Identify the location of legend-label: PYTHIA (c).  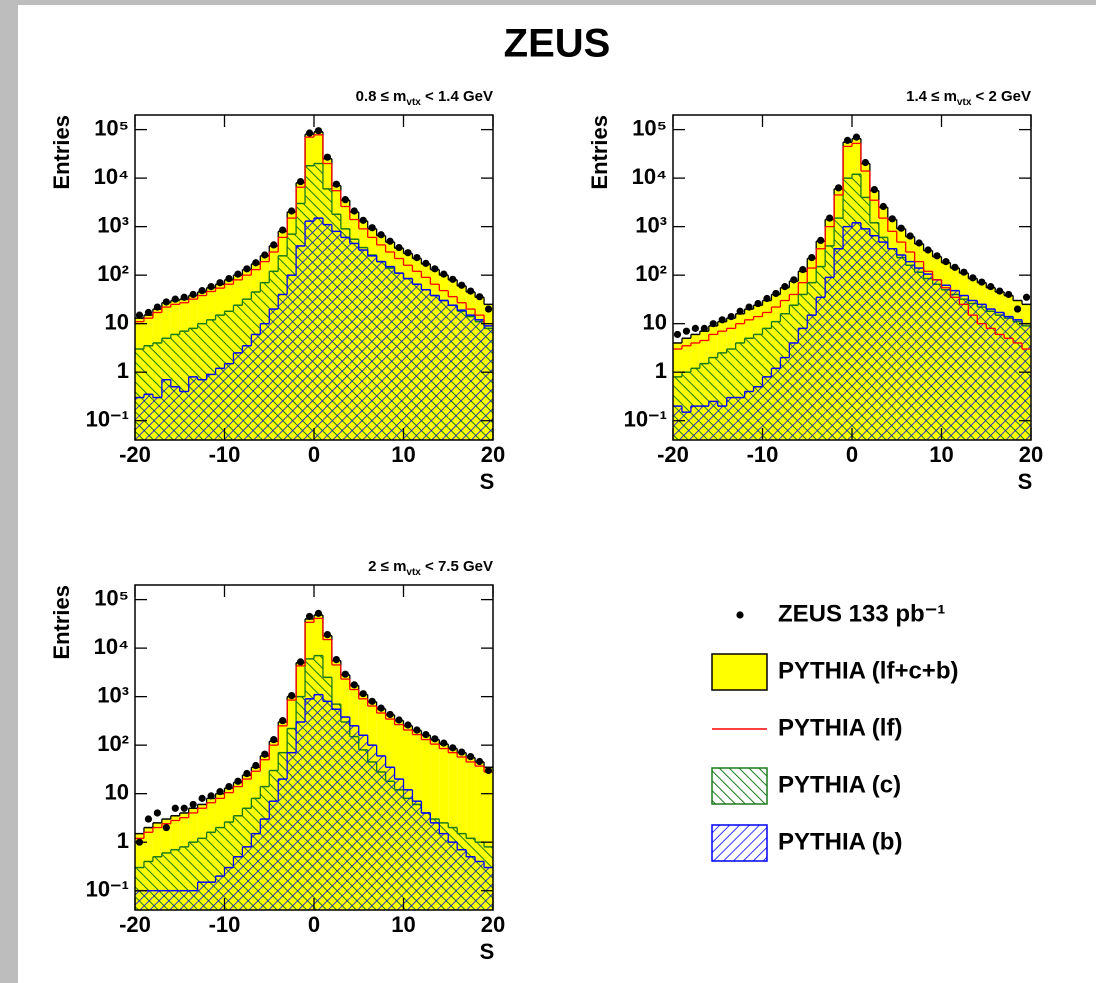
(839, 784).